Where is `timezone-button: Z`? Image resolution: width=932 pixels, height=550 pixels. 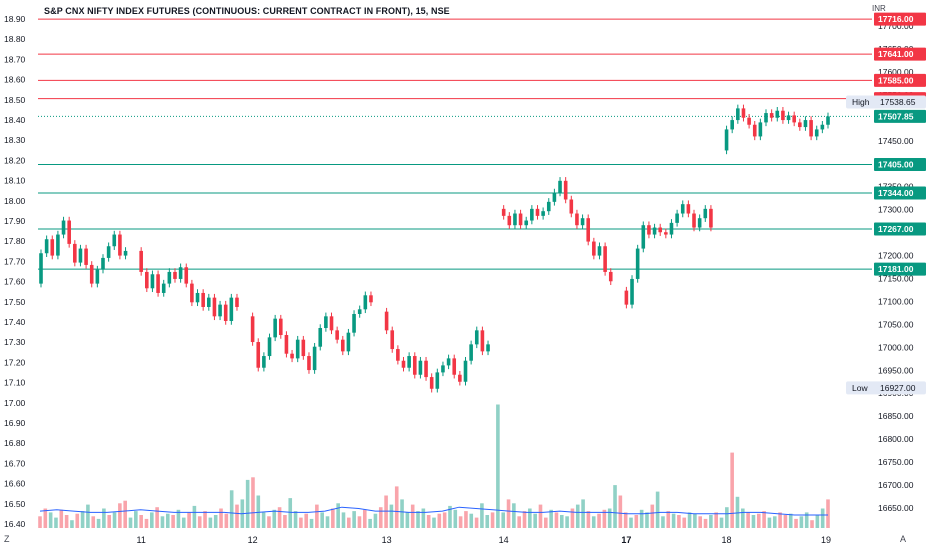
timezone-button: Z is located at coordinates (7, 539).